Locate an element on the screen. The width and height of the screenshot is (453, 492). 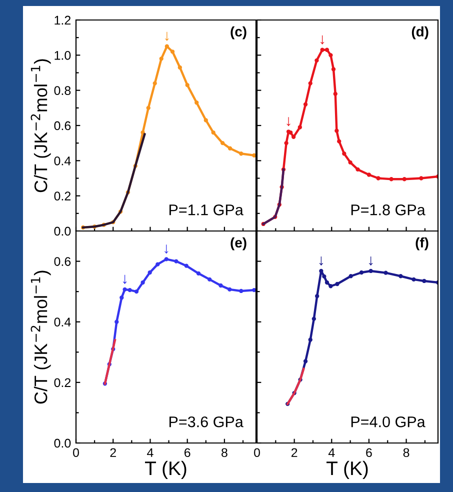
y-tick-label: 1.0 is located at coordinates (62, 55).